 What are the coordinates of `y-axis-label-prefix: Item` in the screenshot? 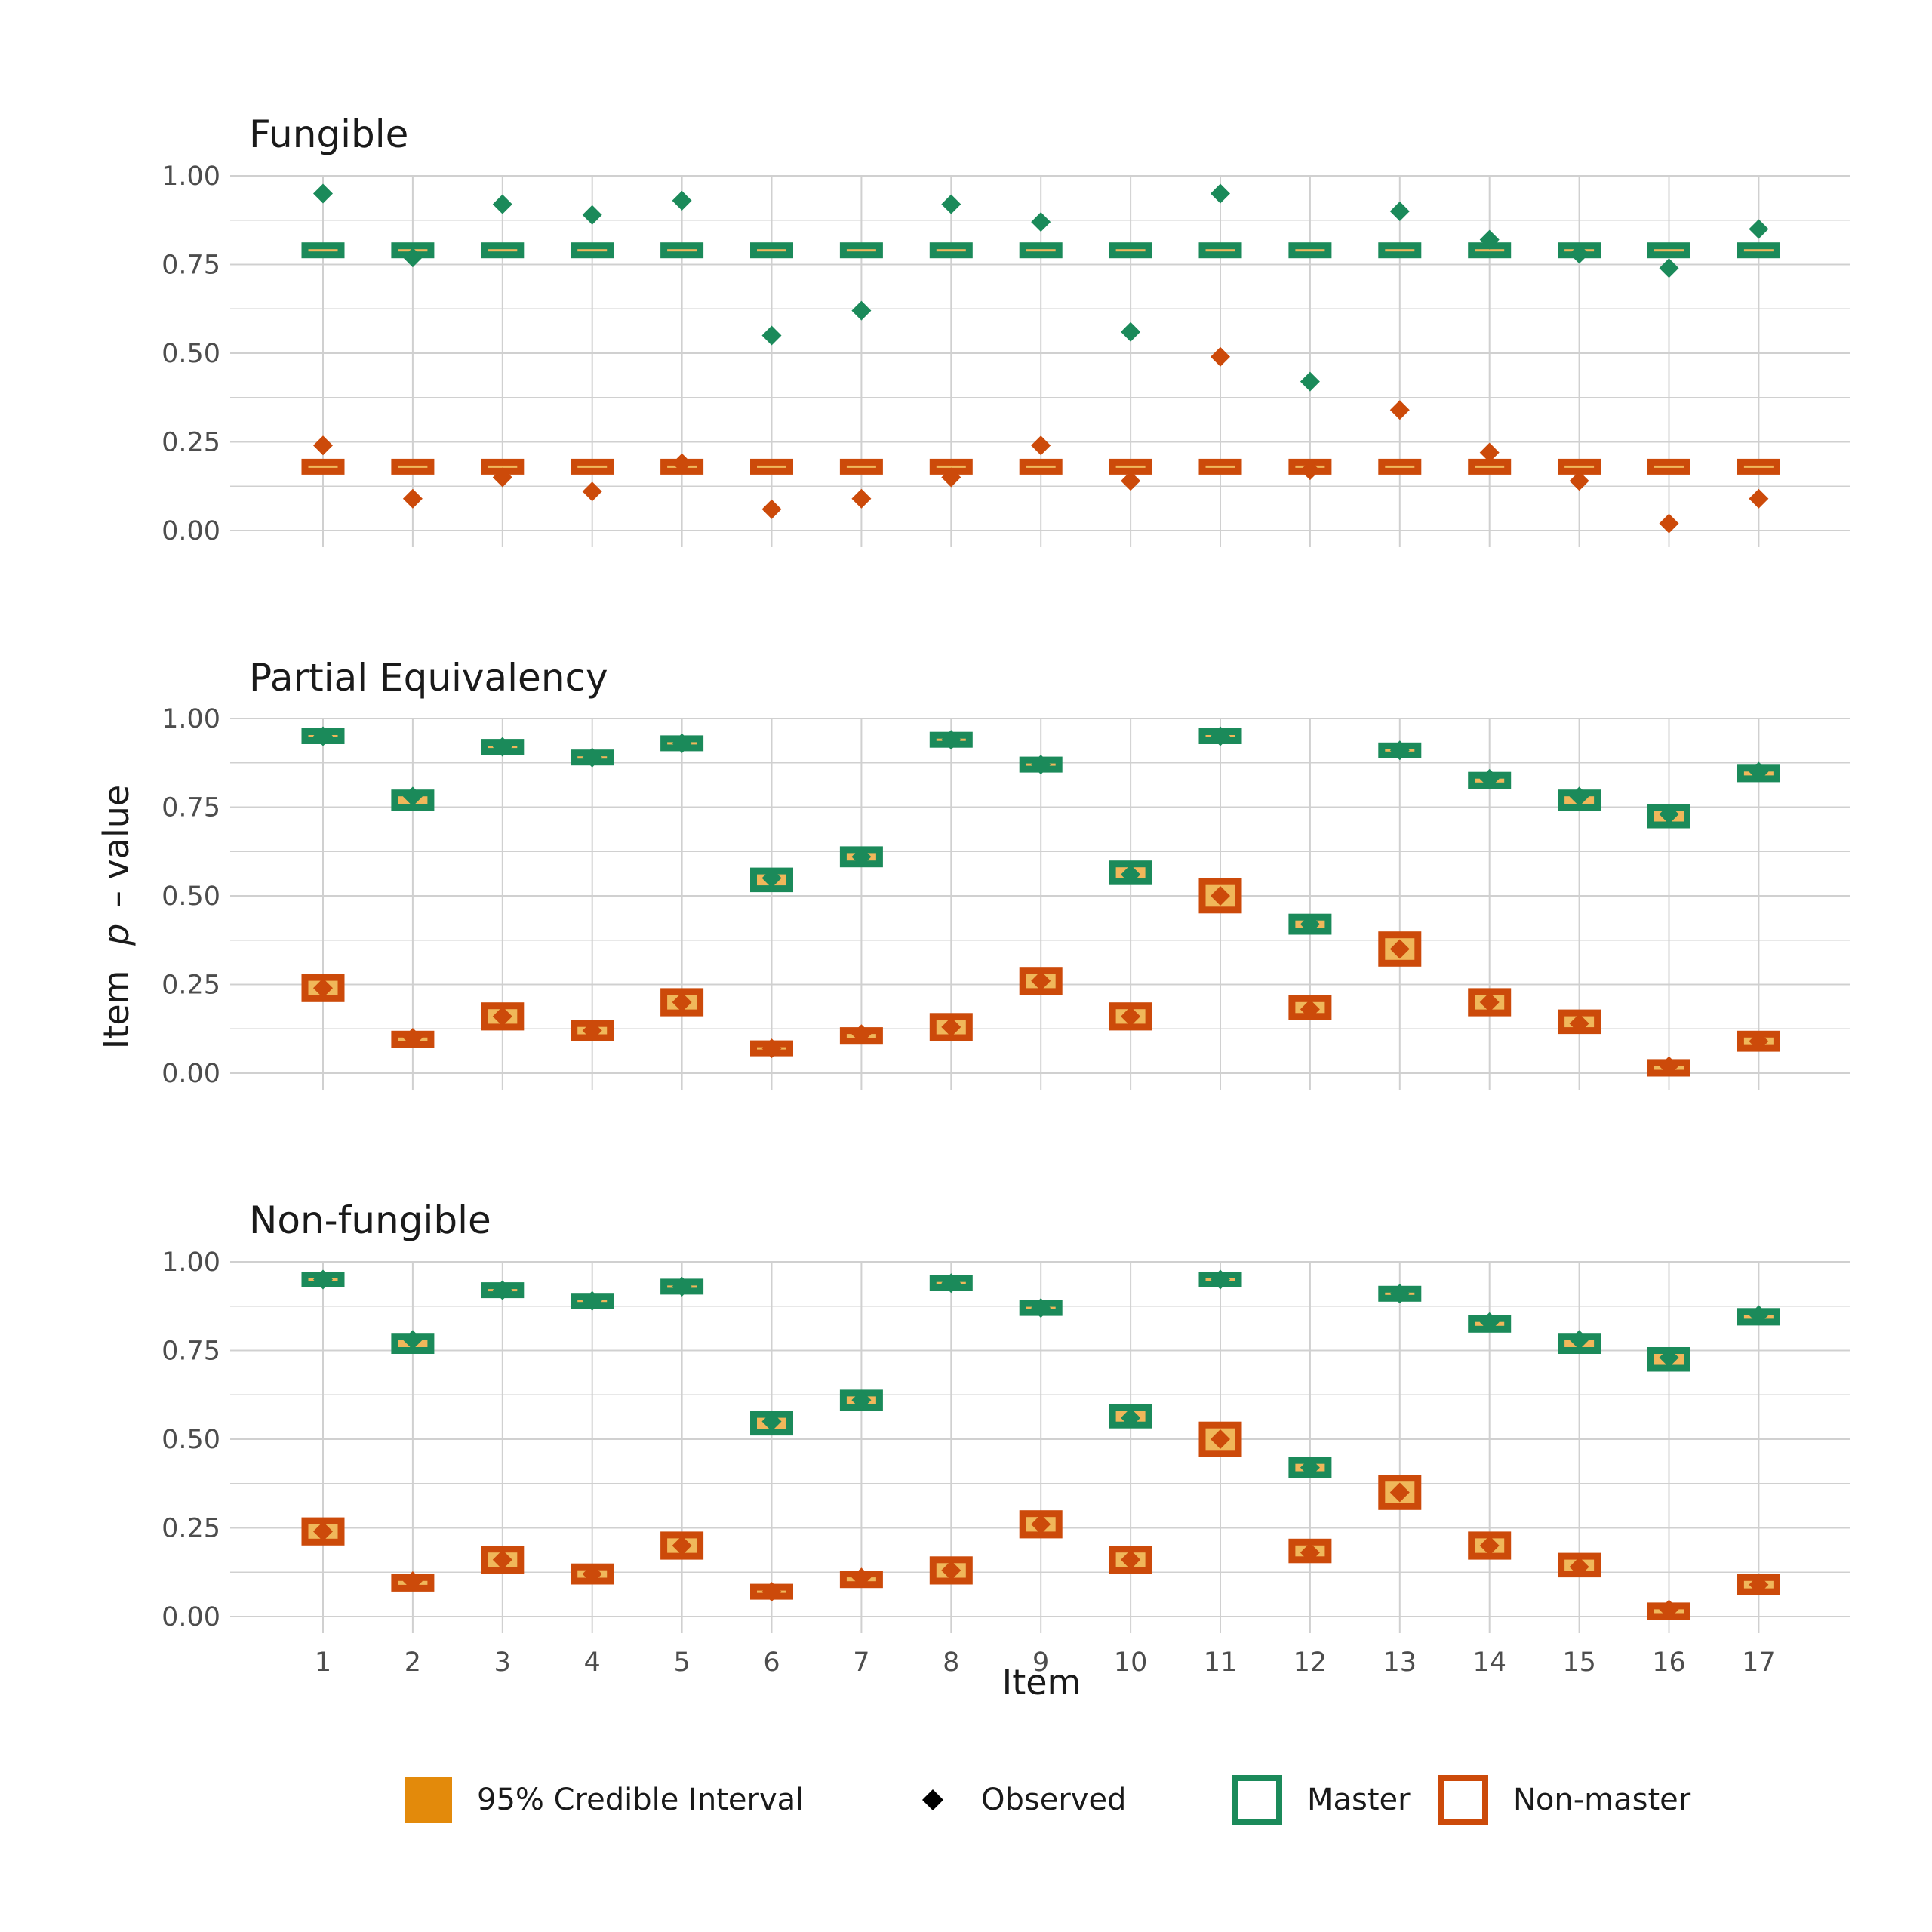 It's located at (116, 1010).